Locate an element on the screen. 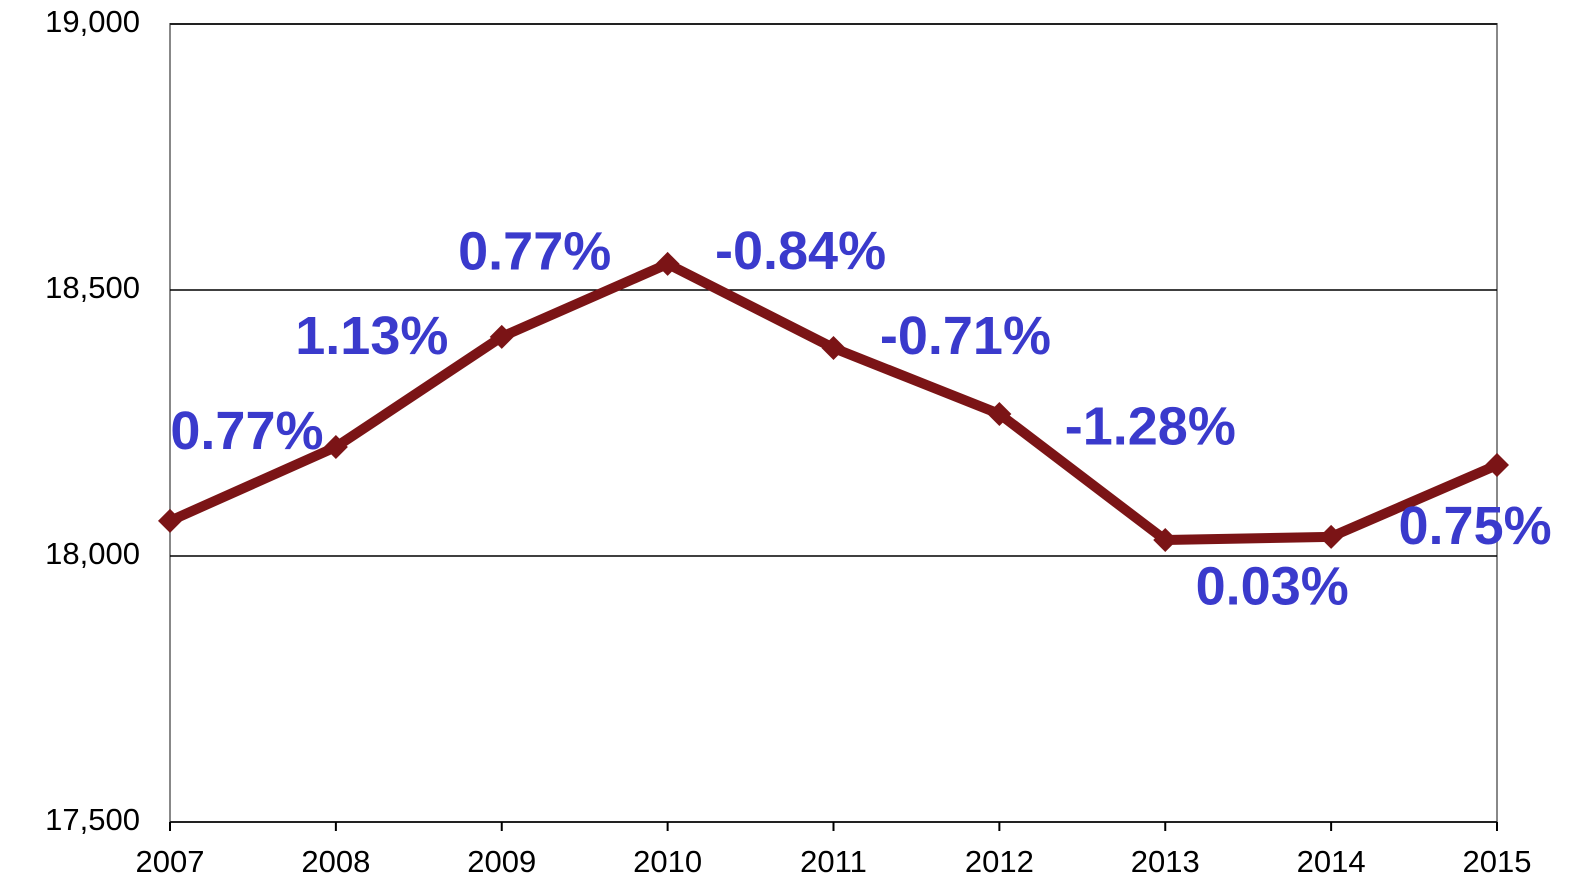  growth-label: 0.75% is located at coordinates (1475, 526).